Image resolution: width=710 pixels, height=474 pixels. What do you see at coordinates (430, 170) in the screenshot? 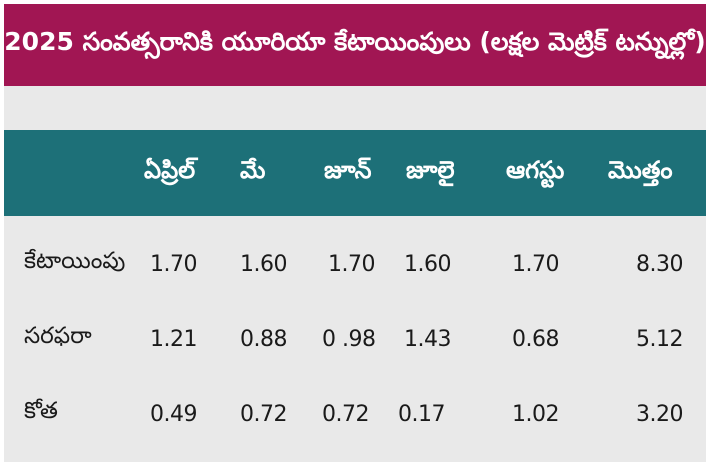
I see `column-header-july: జూలై` at bounding box center [430, 170].